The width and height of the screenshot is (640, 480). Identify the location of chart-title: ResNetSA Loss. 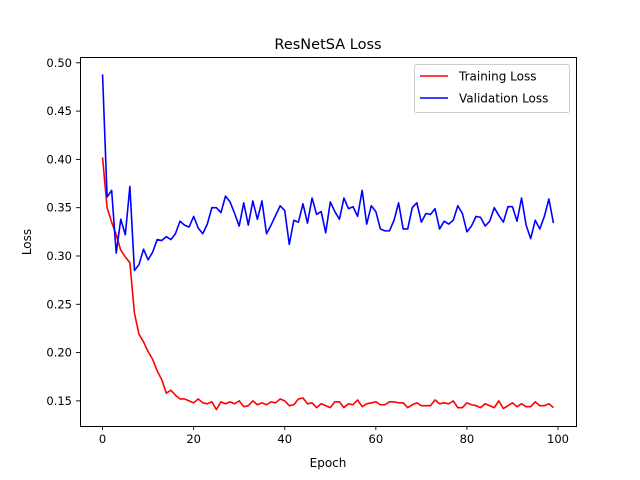
(327, 45).